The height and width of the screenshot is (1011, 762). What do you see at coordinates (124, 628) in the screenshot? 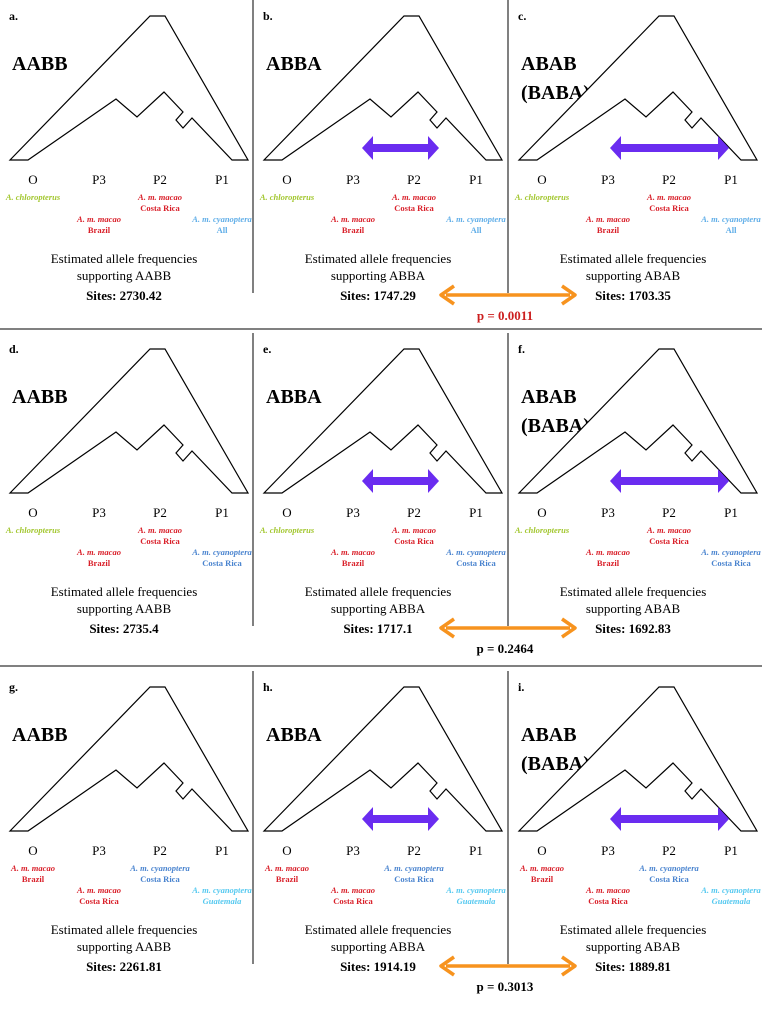
I see `sites-count: Sites: 2735.4` at bounding box center [124, 628].